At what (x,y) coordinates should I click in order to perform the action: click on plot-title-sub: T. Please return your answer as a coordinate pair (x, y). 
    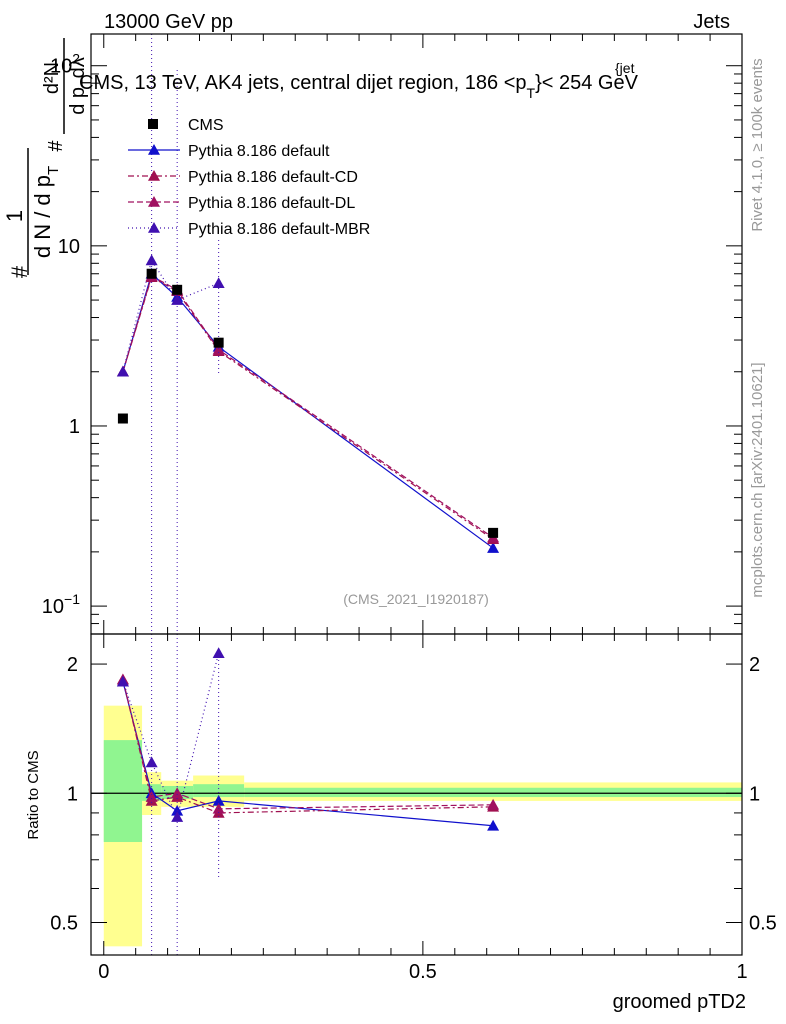
    Looking at the image, I should click on (531, 93).